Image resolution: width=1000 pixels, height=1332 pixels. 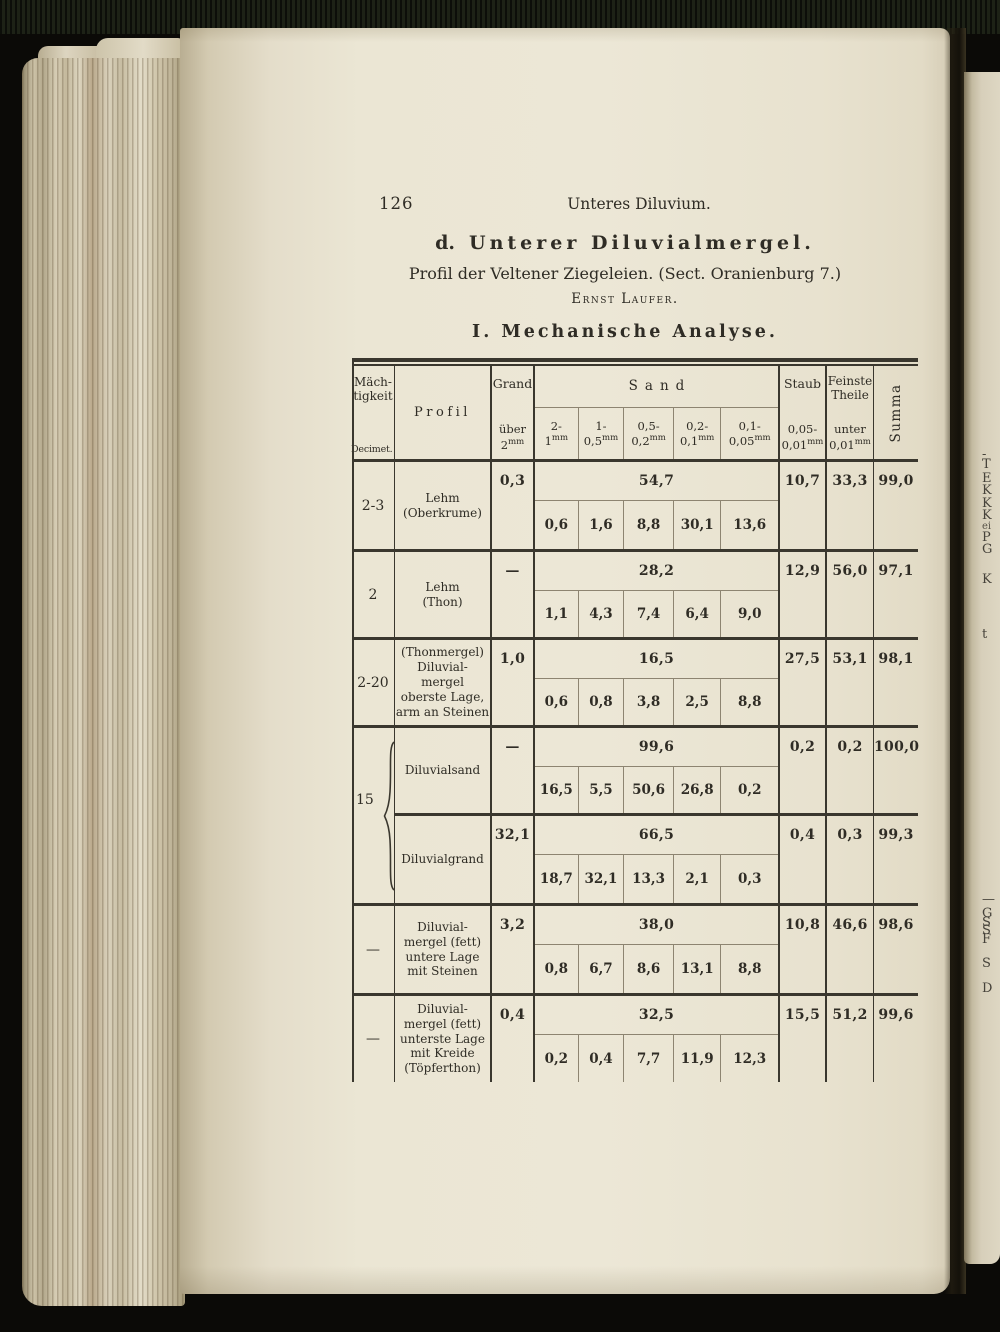 What do you see at coordinates (373, 505) in the screenshot?
I see `cell-maechtigkeit: 2-3` at bounding box center [373, 505].